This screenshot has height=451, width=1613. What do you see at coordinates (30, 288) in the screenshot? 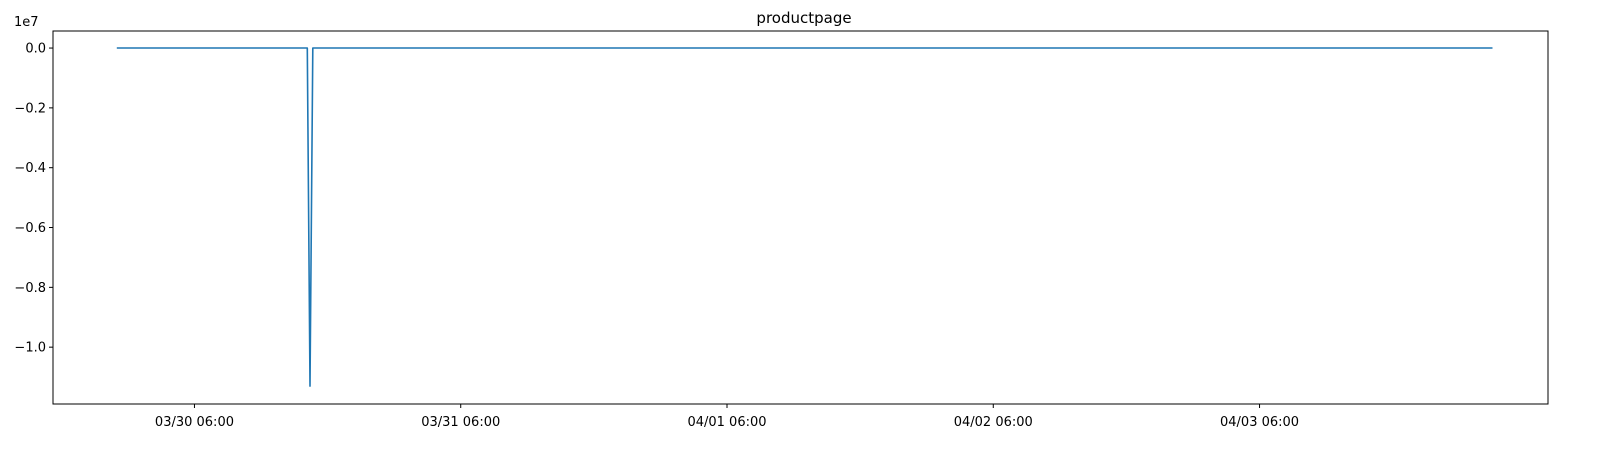
I see `y-tick-label: −0.8` at bounding box center [30, 288].